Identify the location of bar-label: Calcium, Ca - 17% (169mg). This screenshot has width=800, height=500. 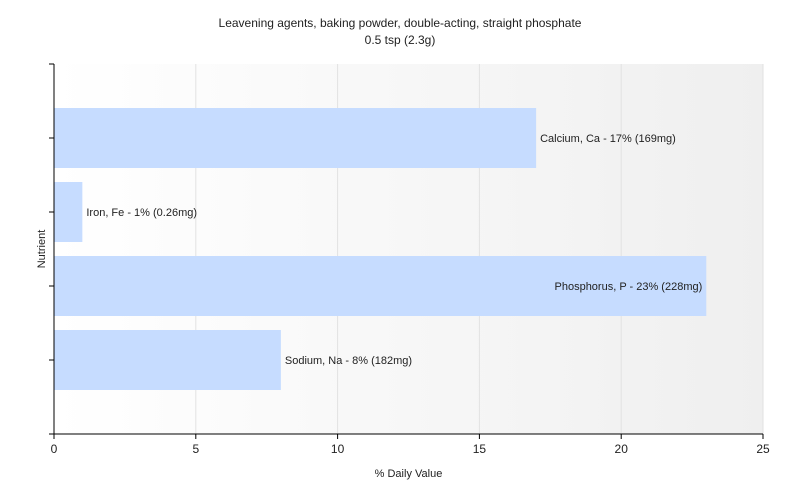
(608, 139).